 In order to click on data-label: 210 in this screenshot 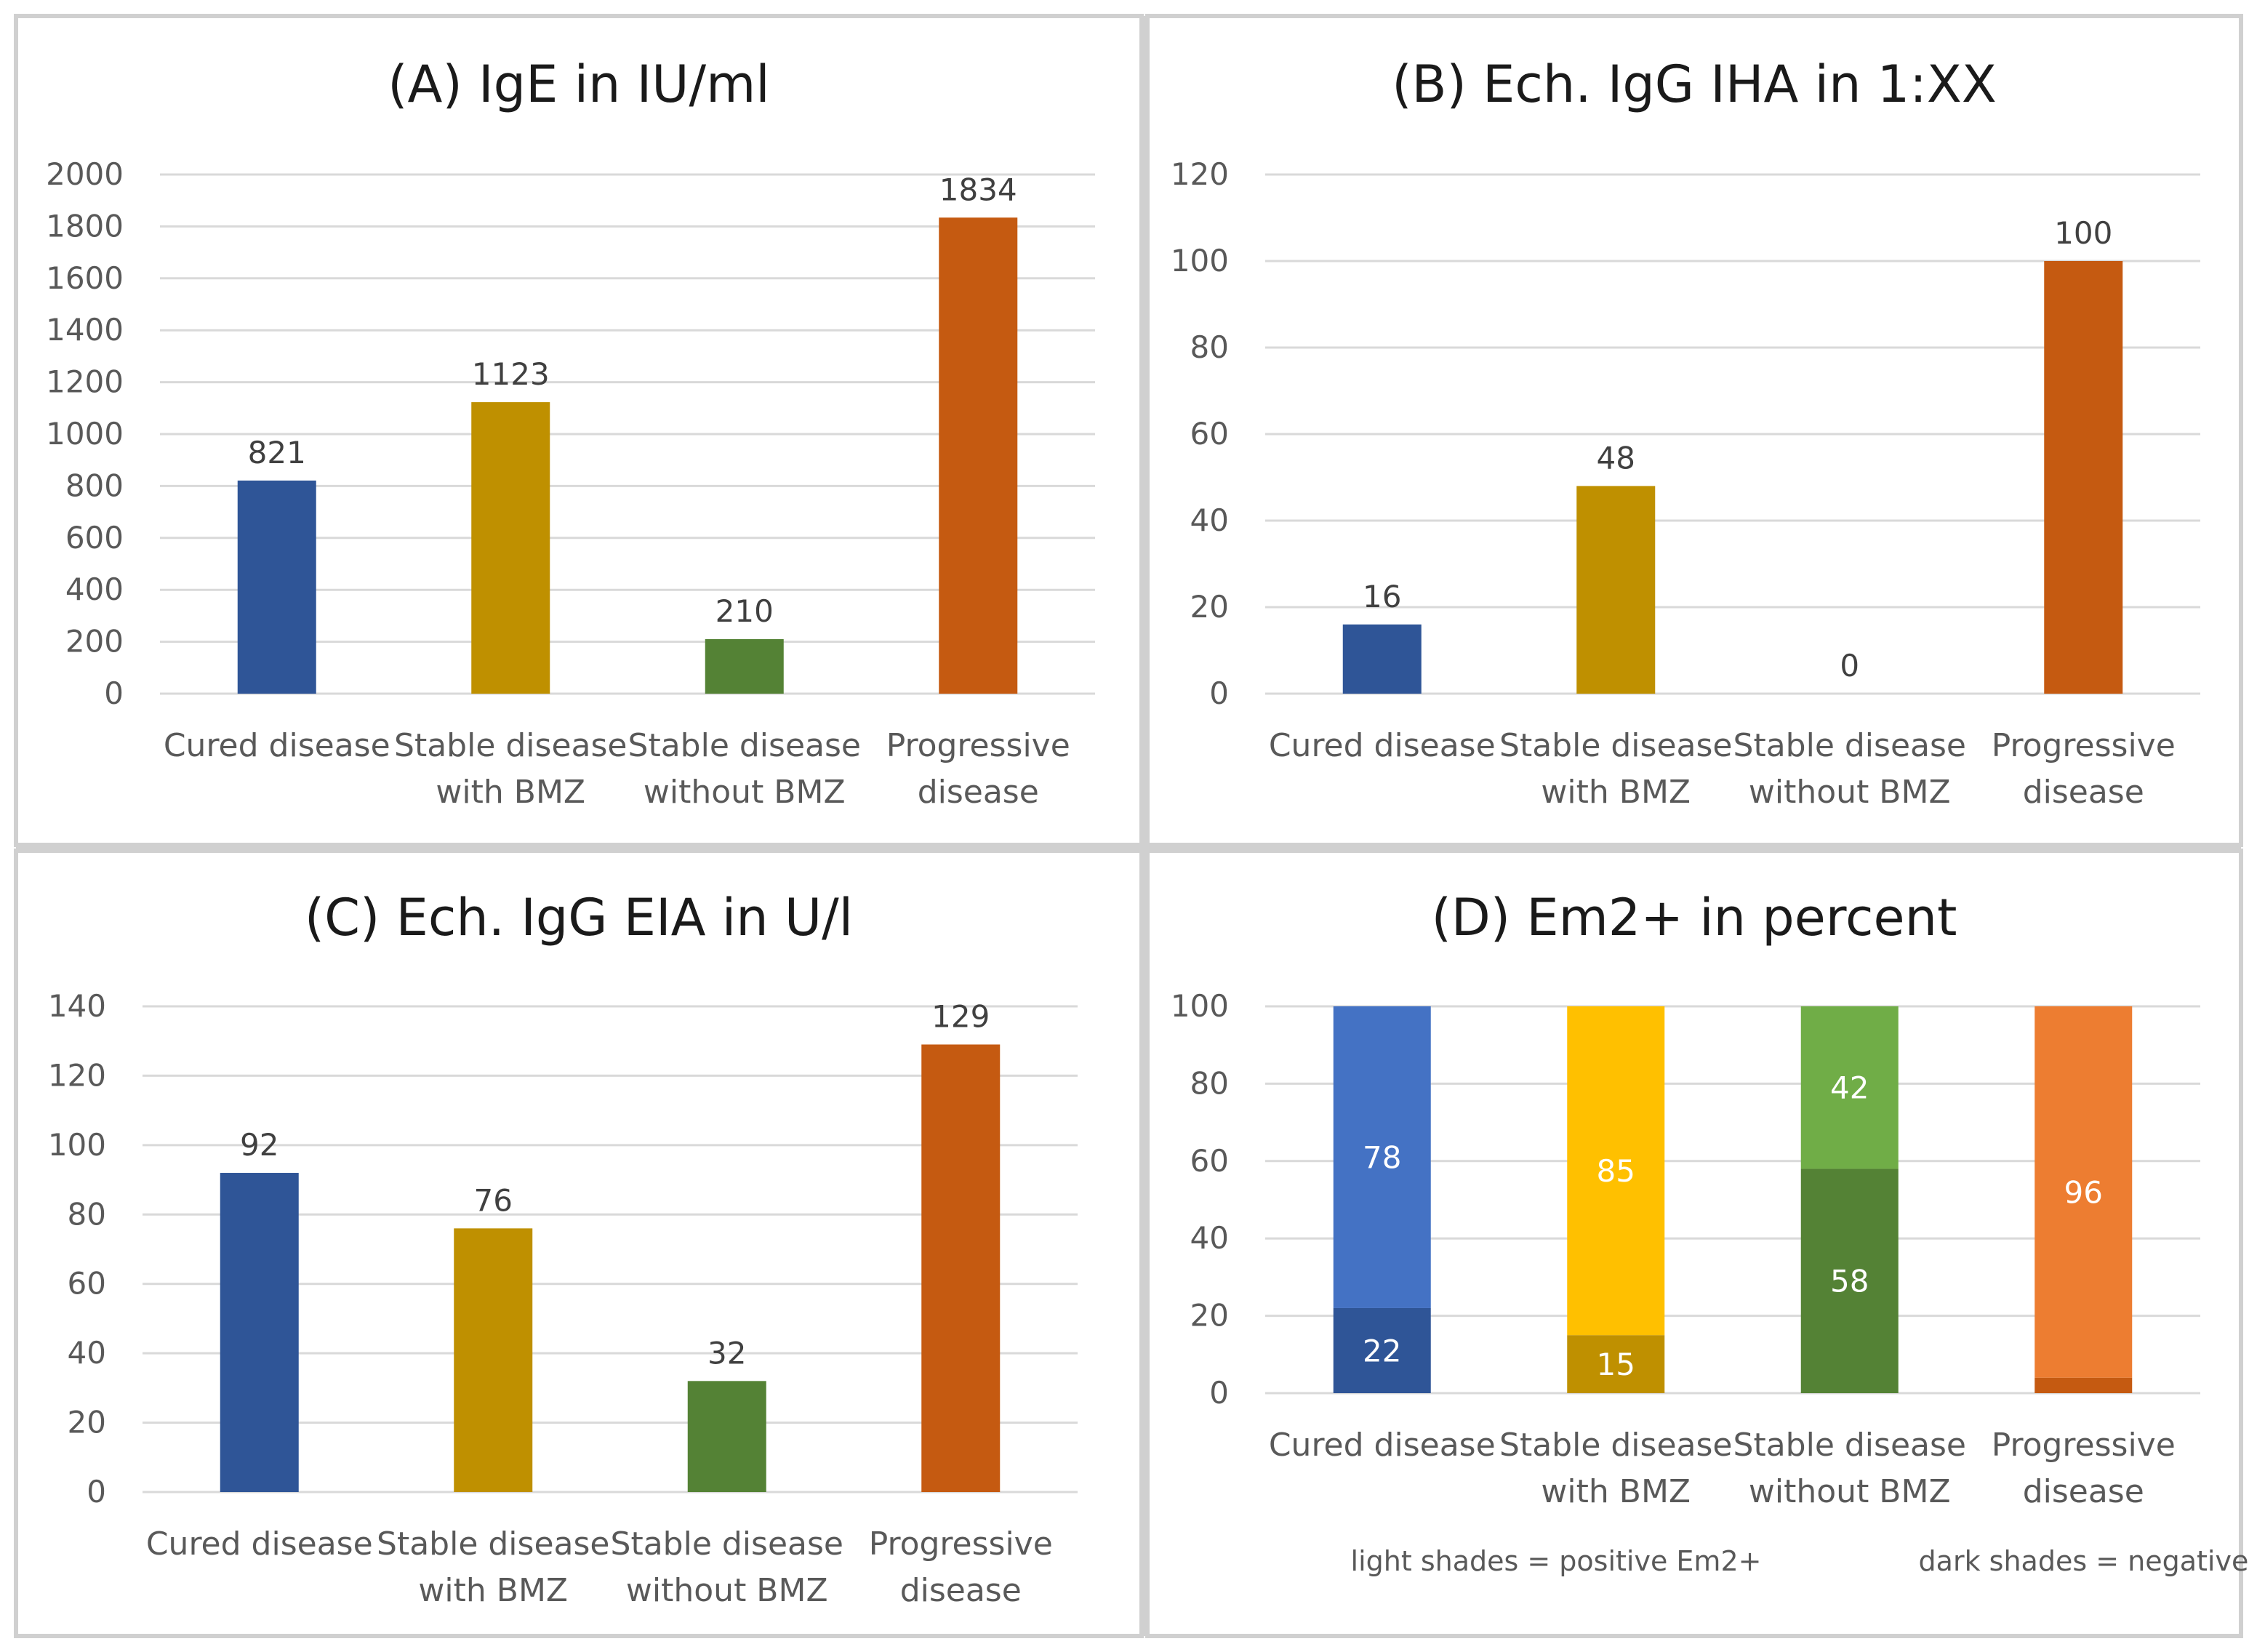, I will do `click(744, 611)`.